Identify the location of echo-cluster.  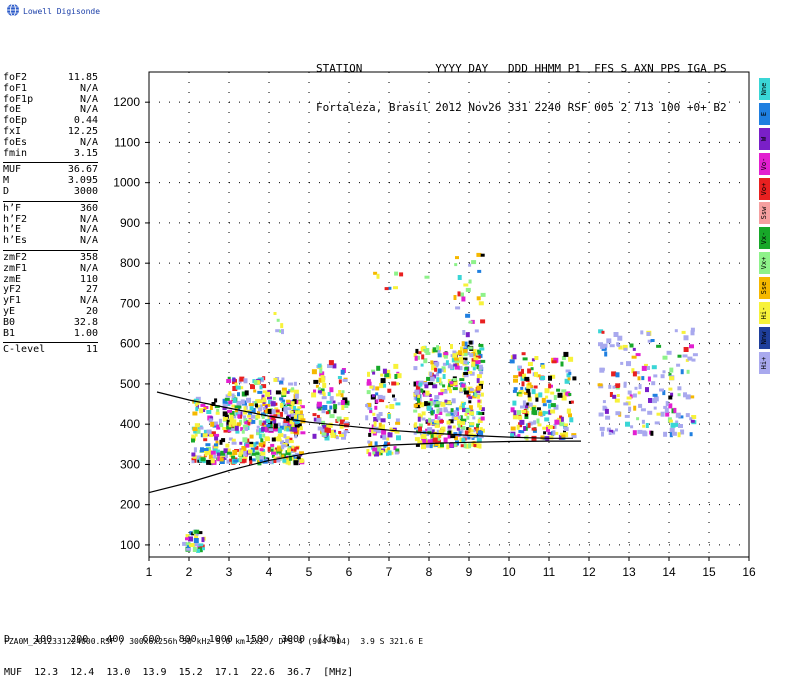
(263, 405).